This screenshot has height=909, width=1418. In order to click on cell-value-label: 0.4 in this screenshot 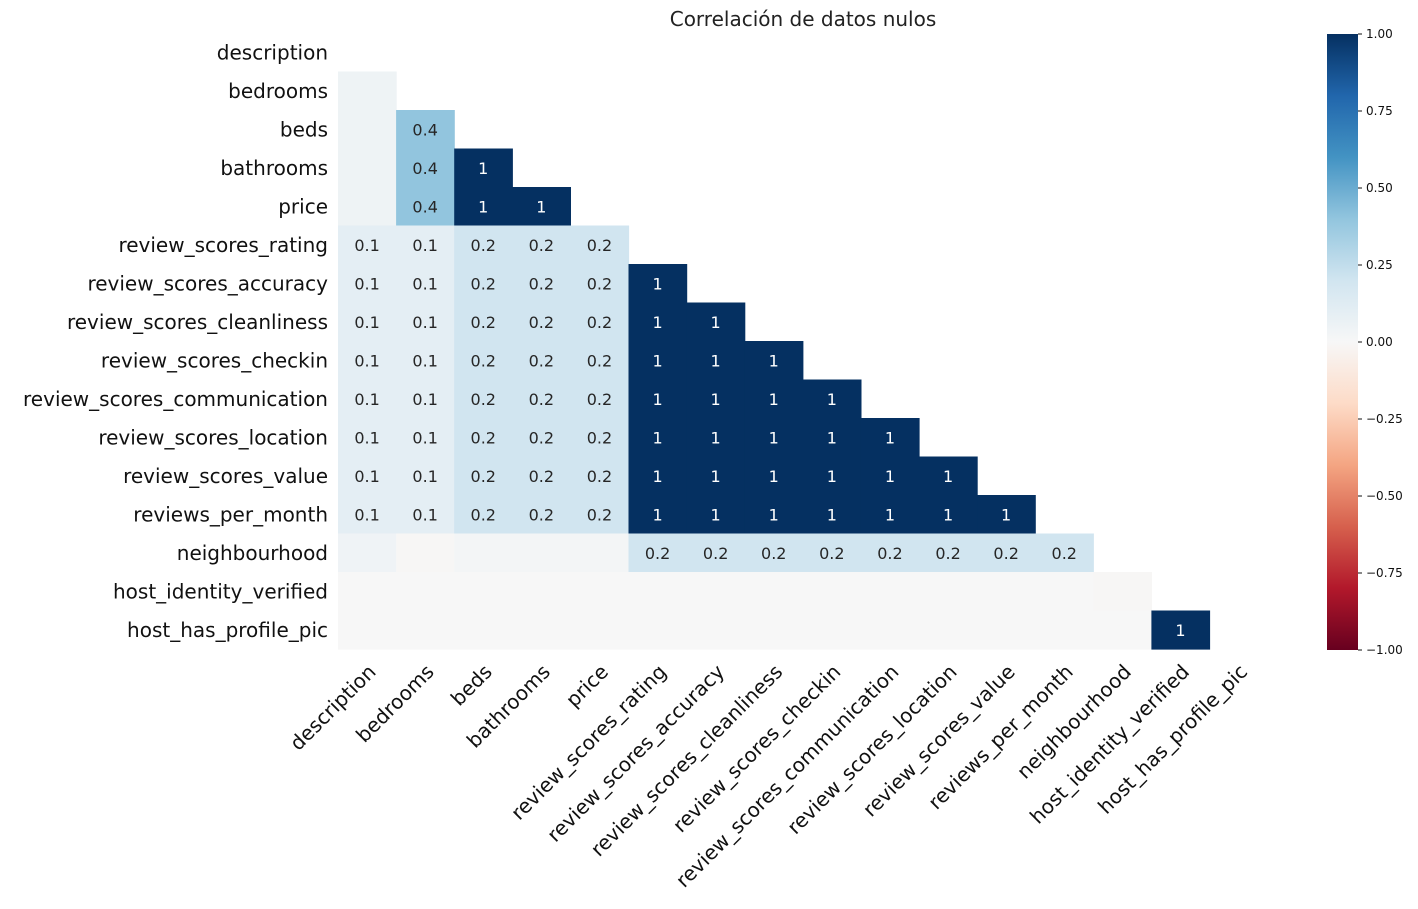, I will do `click(424, 206)`.